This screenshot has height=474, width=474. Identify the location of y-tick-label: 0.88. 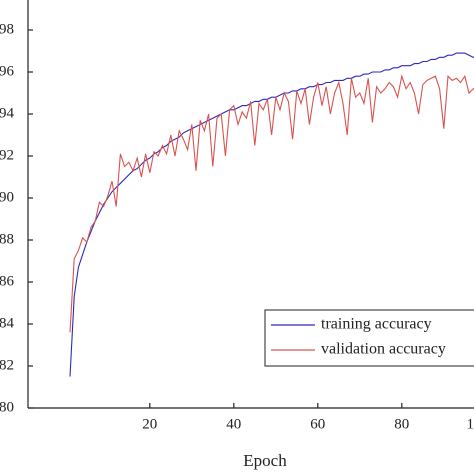
(7, 239).